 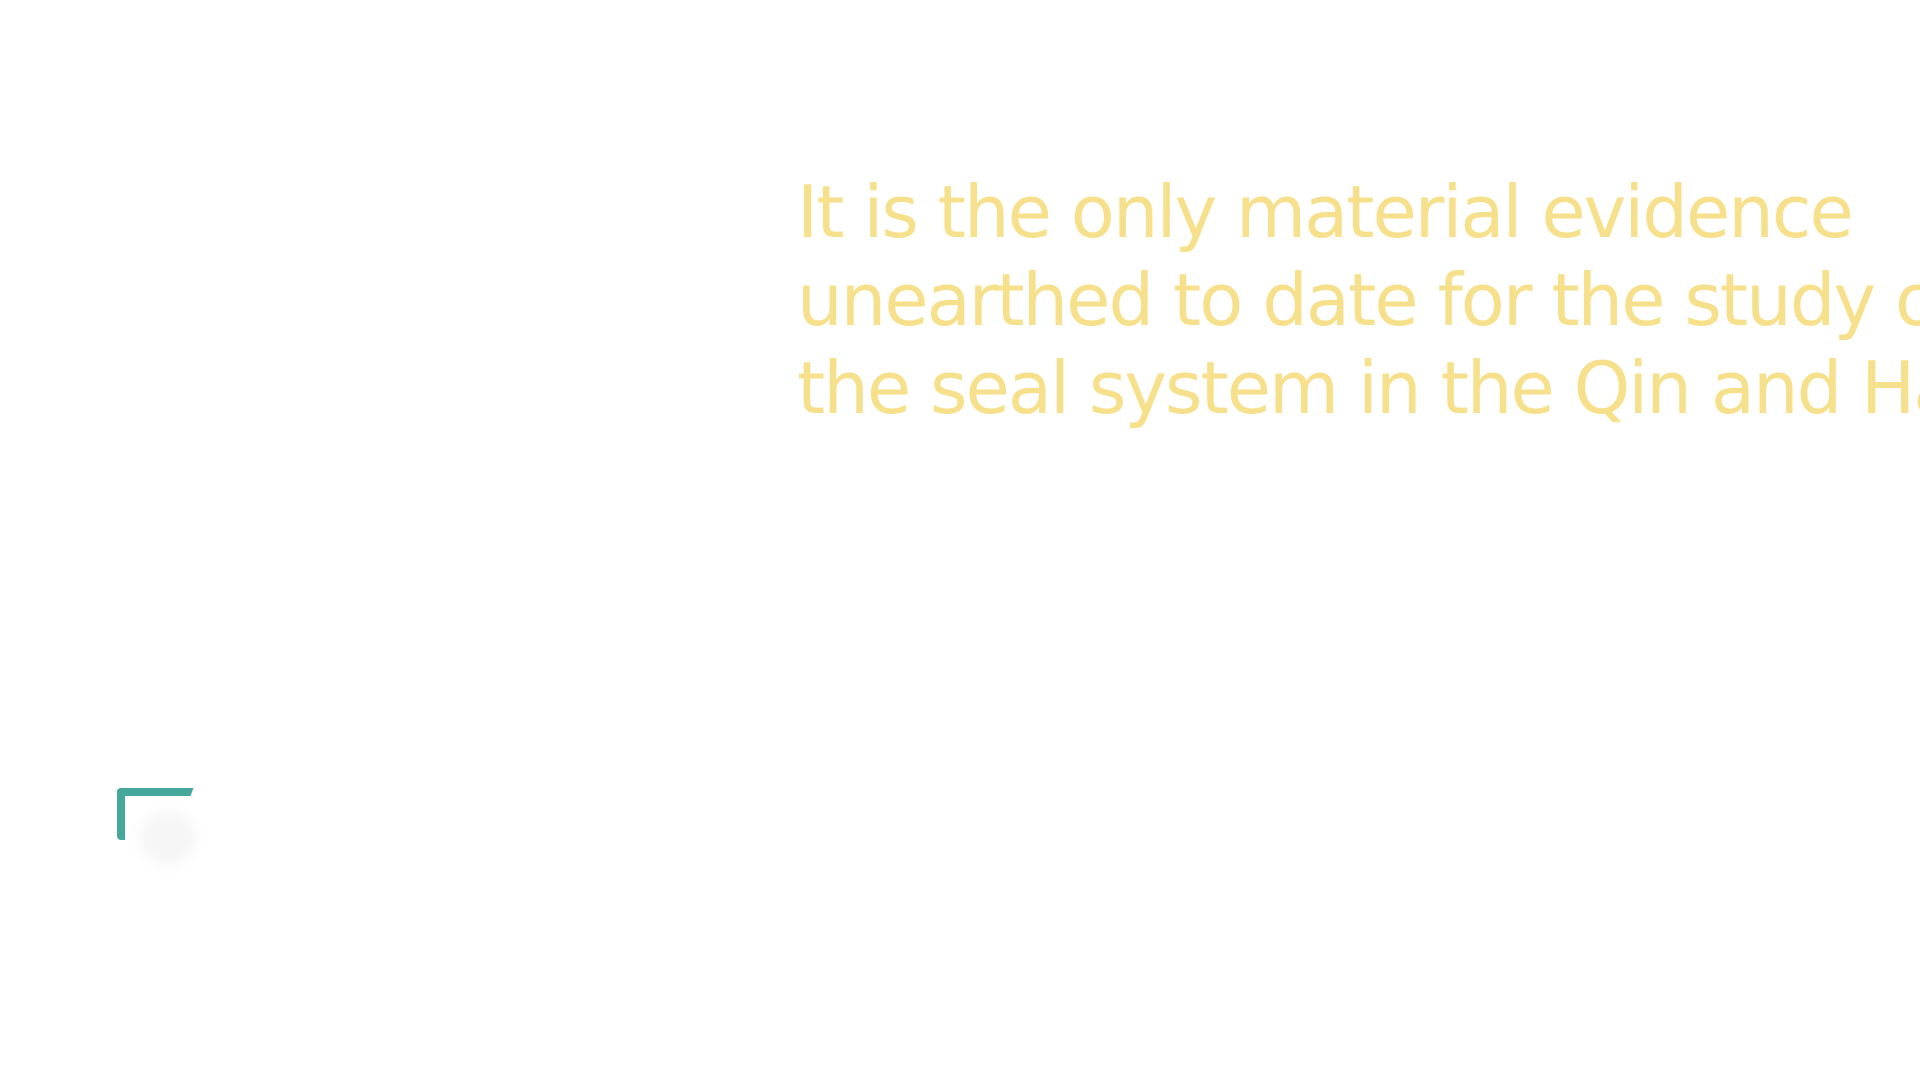 I want to click on decorative-blur-dot, so click(x=168, y=838).